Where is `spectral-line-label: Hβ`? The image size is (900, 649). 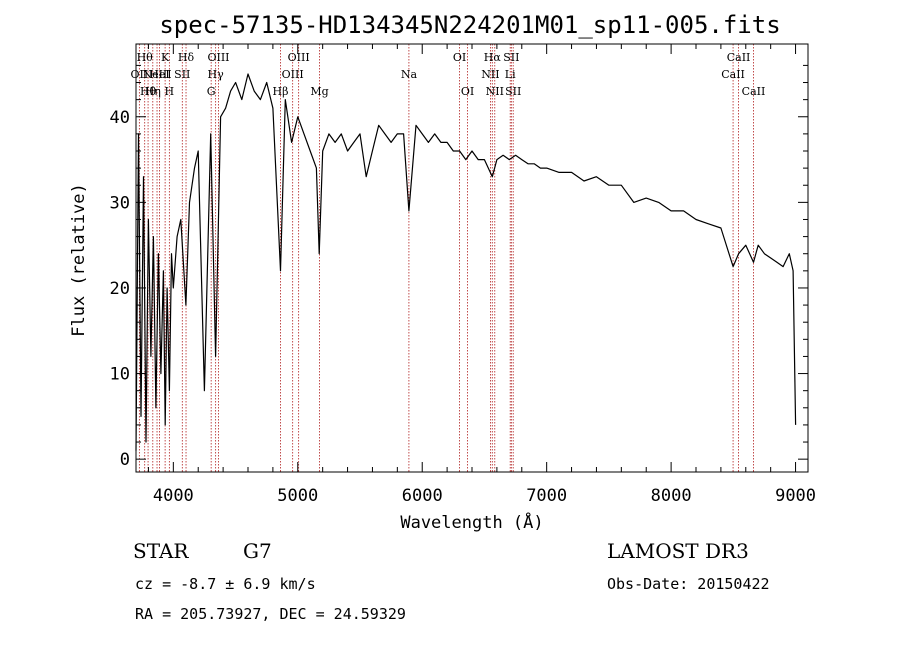
spectral-line-label: Hβ is located at coordinates (281, 91).